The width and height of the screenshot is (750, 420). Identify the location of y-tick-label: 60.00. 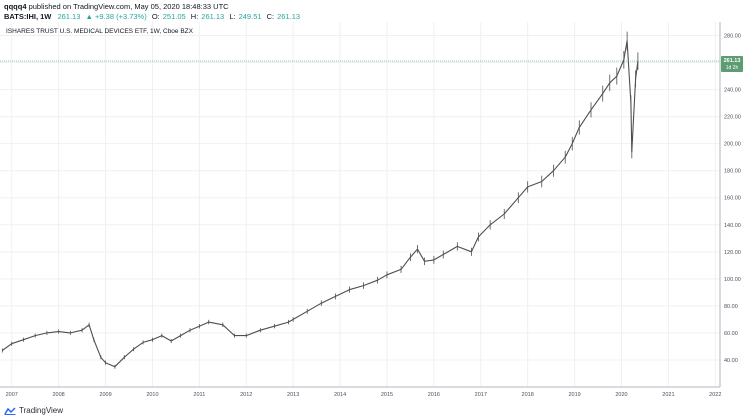
(731, 334).